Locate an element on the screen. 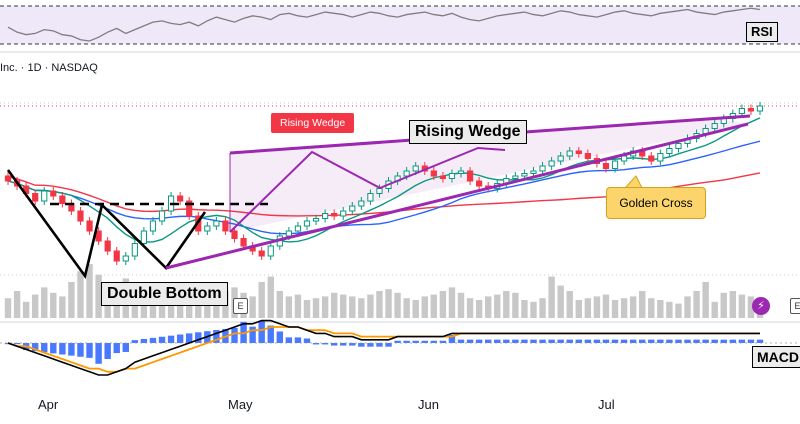 The width and height of the screenshot is (800, 424). golden-cross-annotation: Golden Cross is located at coordinates (656, 203).